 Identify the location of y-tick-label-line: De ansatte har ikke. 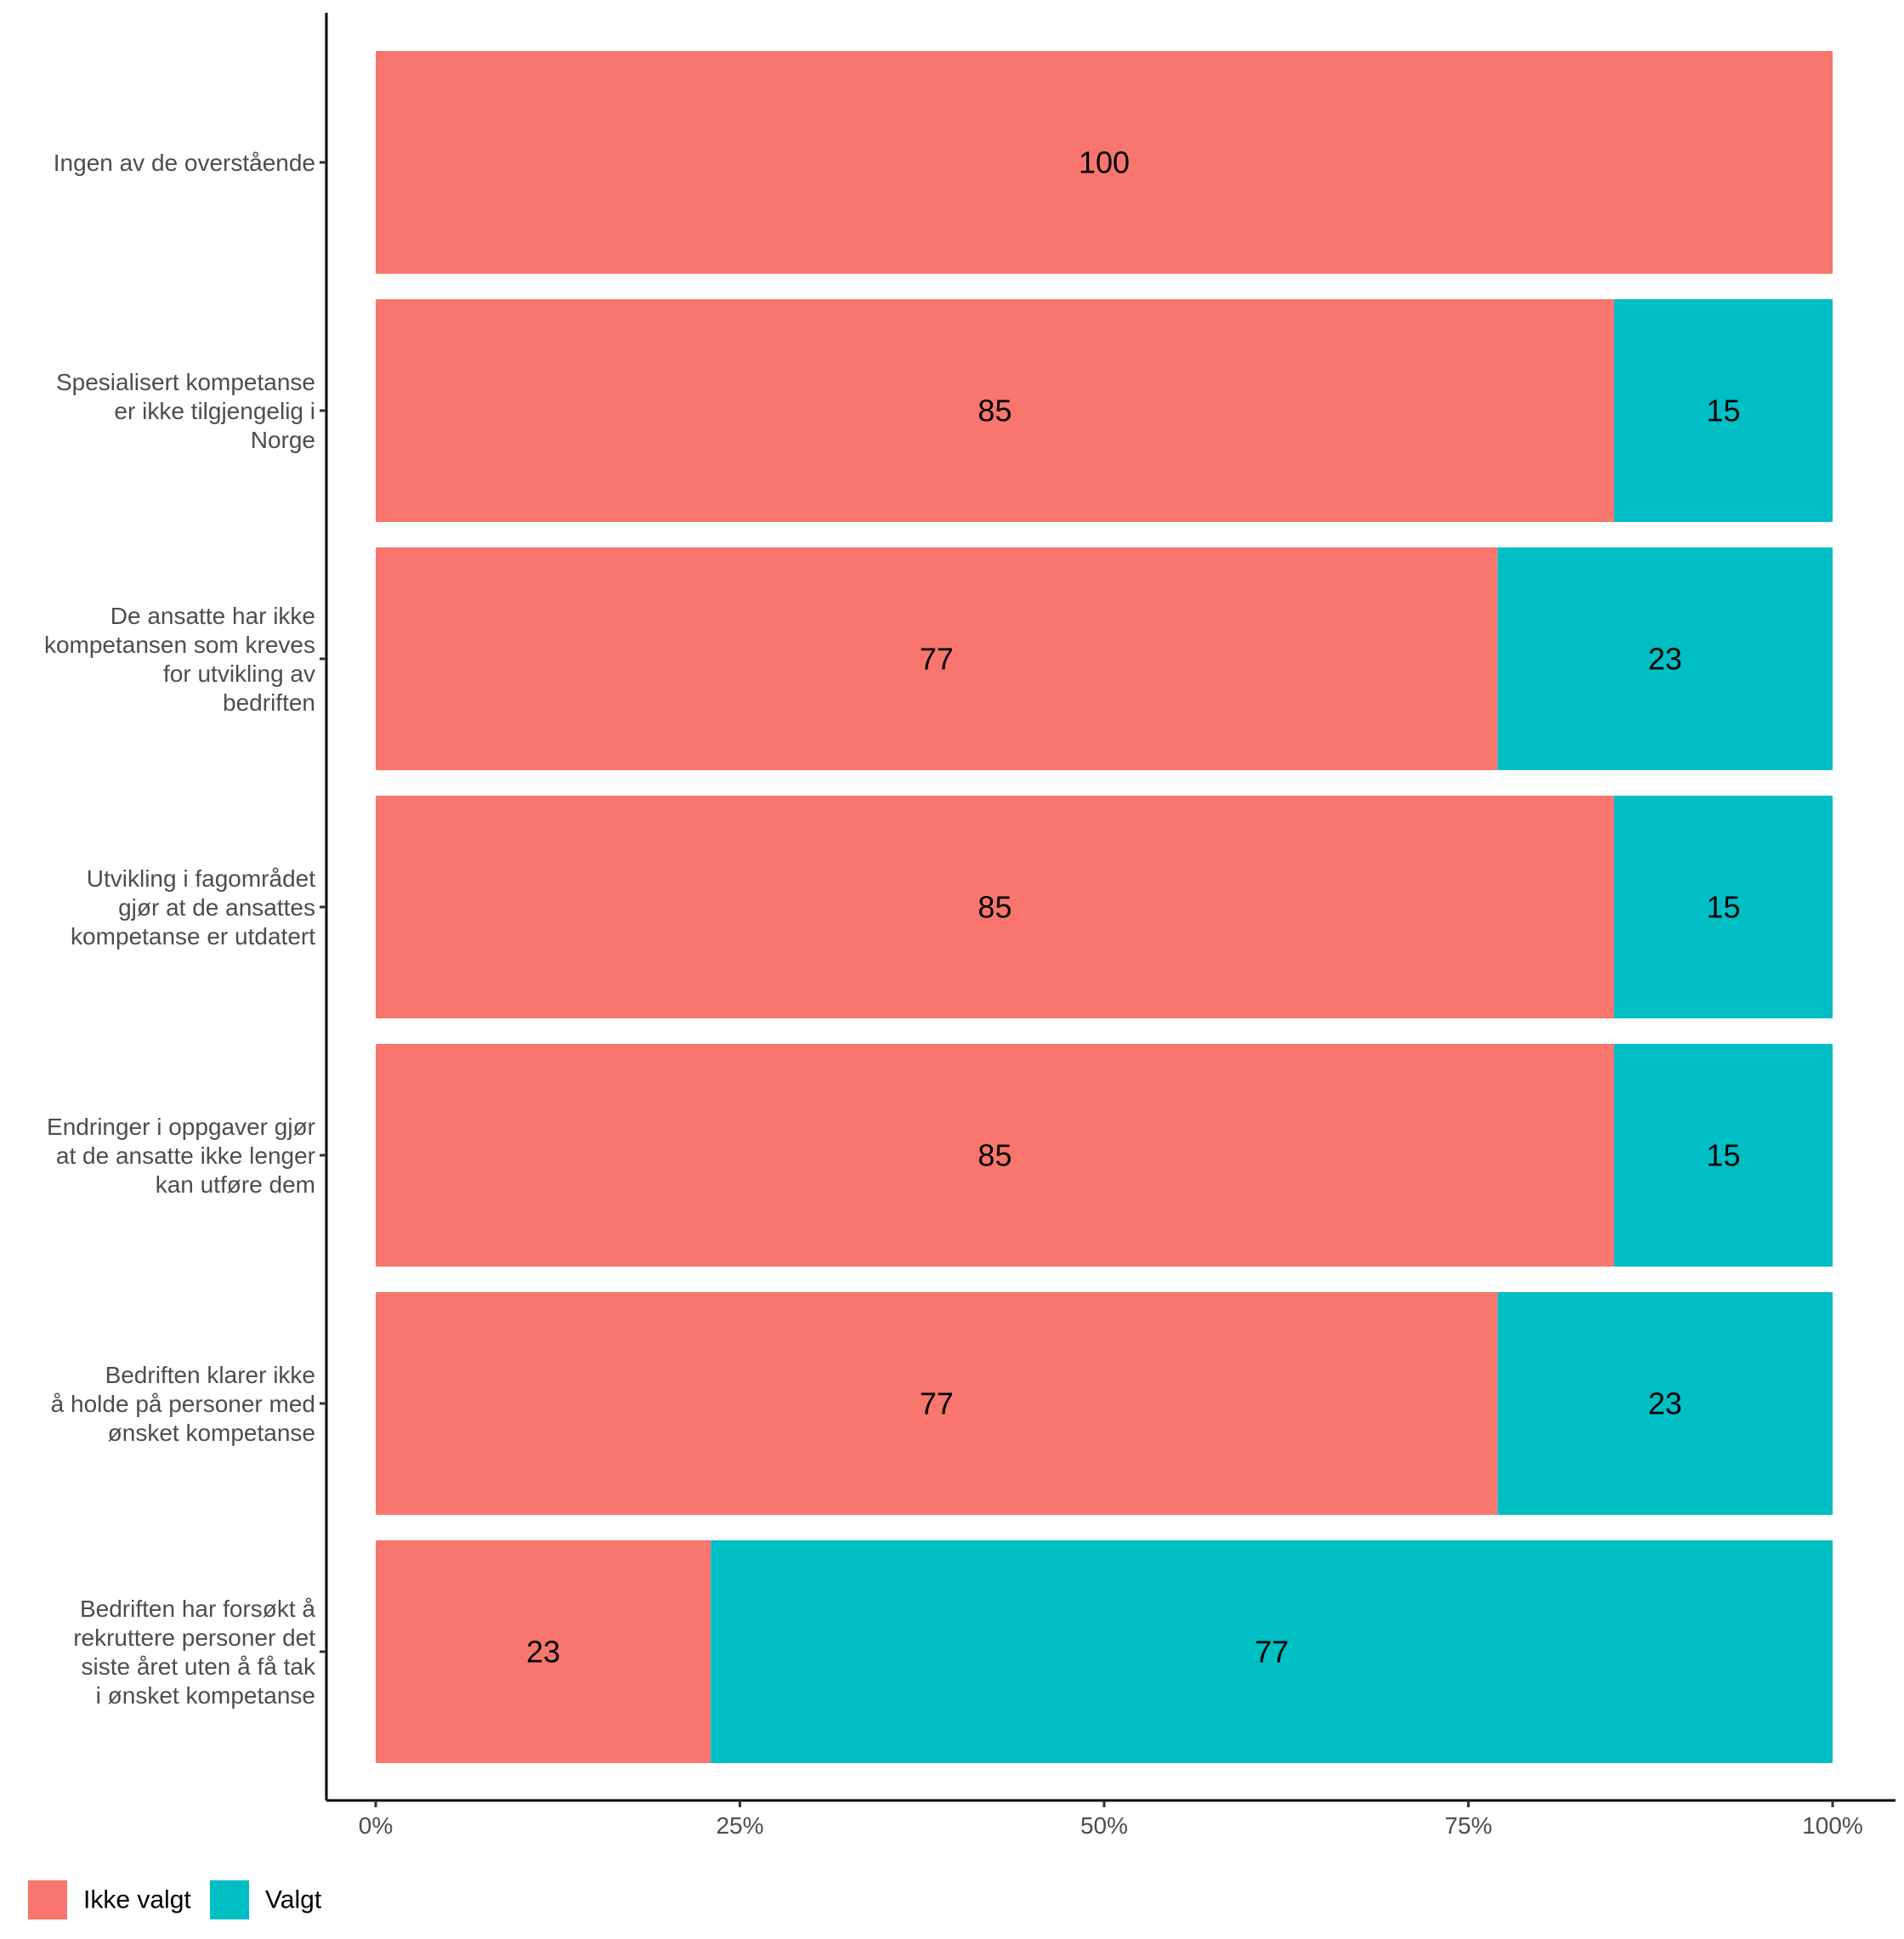
(212, 616).